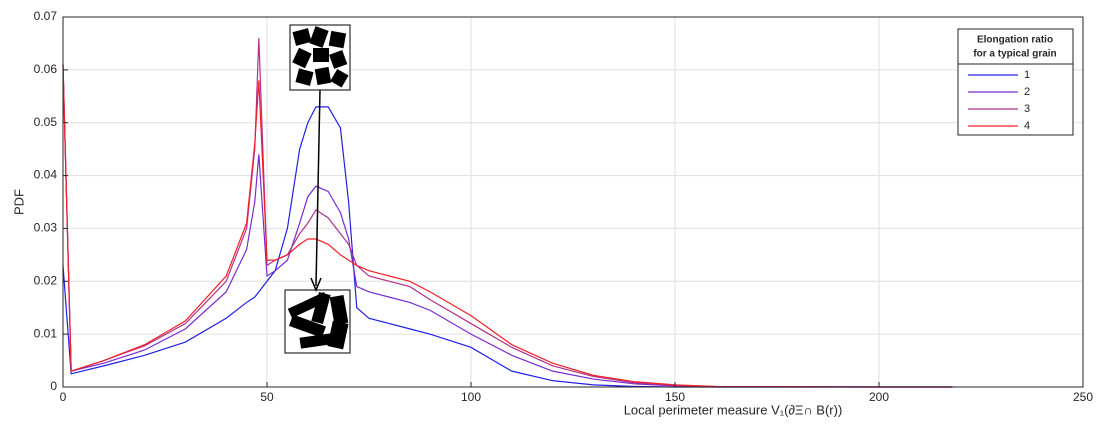  What do you see at coordinates (1027, 109) in the screenshot?
I see `legend-label: 3` at bounding box center [1027, 109].